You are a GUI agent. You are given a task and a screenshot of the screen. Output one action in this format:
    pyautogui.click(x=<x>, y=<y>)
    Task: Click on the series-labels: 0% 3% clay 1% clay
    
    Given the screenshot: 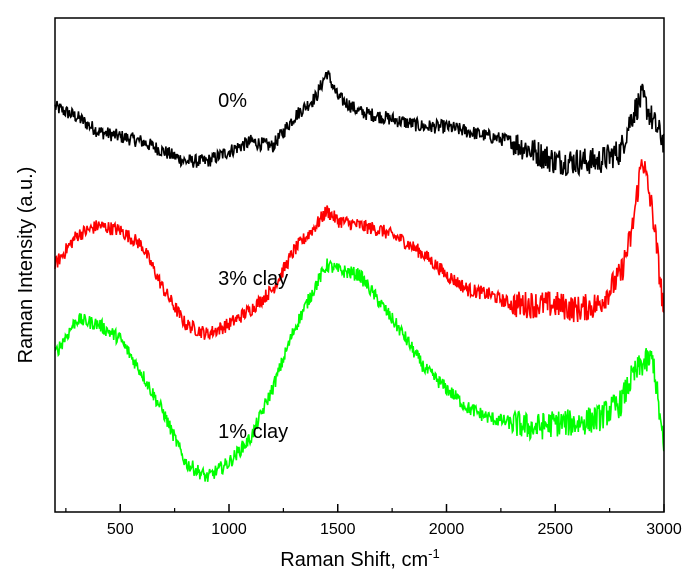 What is the action you would take?
    pyautogui.click(x=253, y=266)
    